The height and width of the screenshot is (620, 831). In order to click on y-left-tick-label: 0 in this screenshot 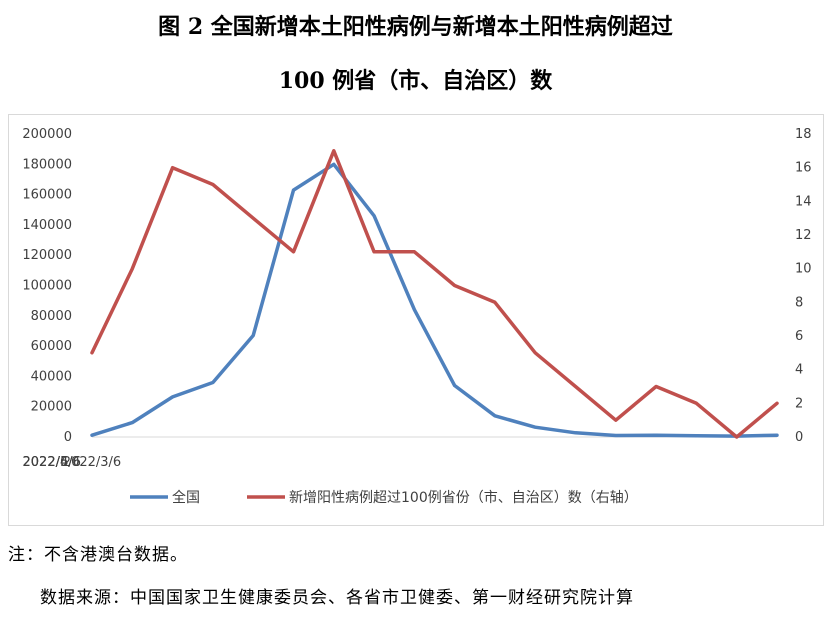, I will do `click(68, 437)`.